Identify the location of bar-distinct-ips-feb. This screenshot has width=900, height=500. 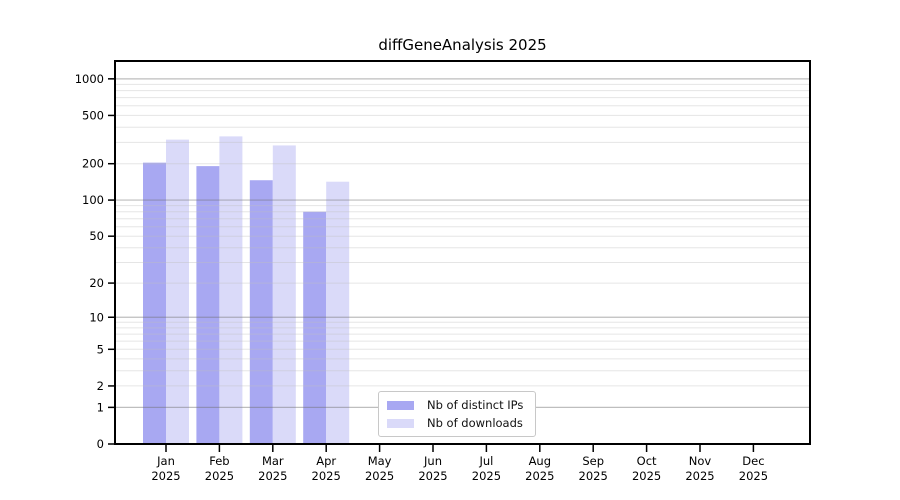
(208, 305).